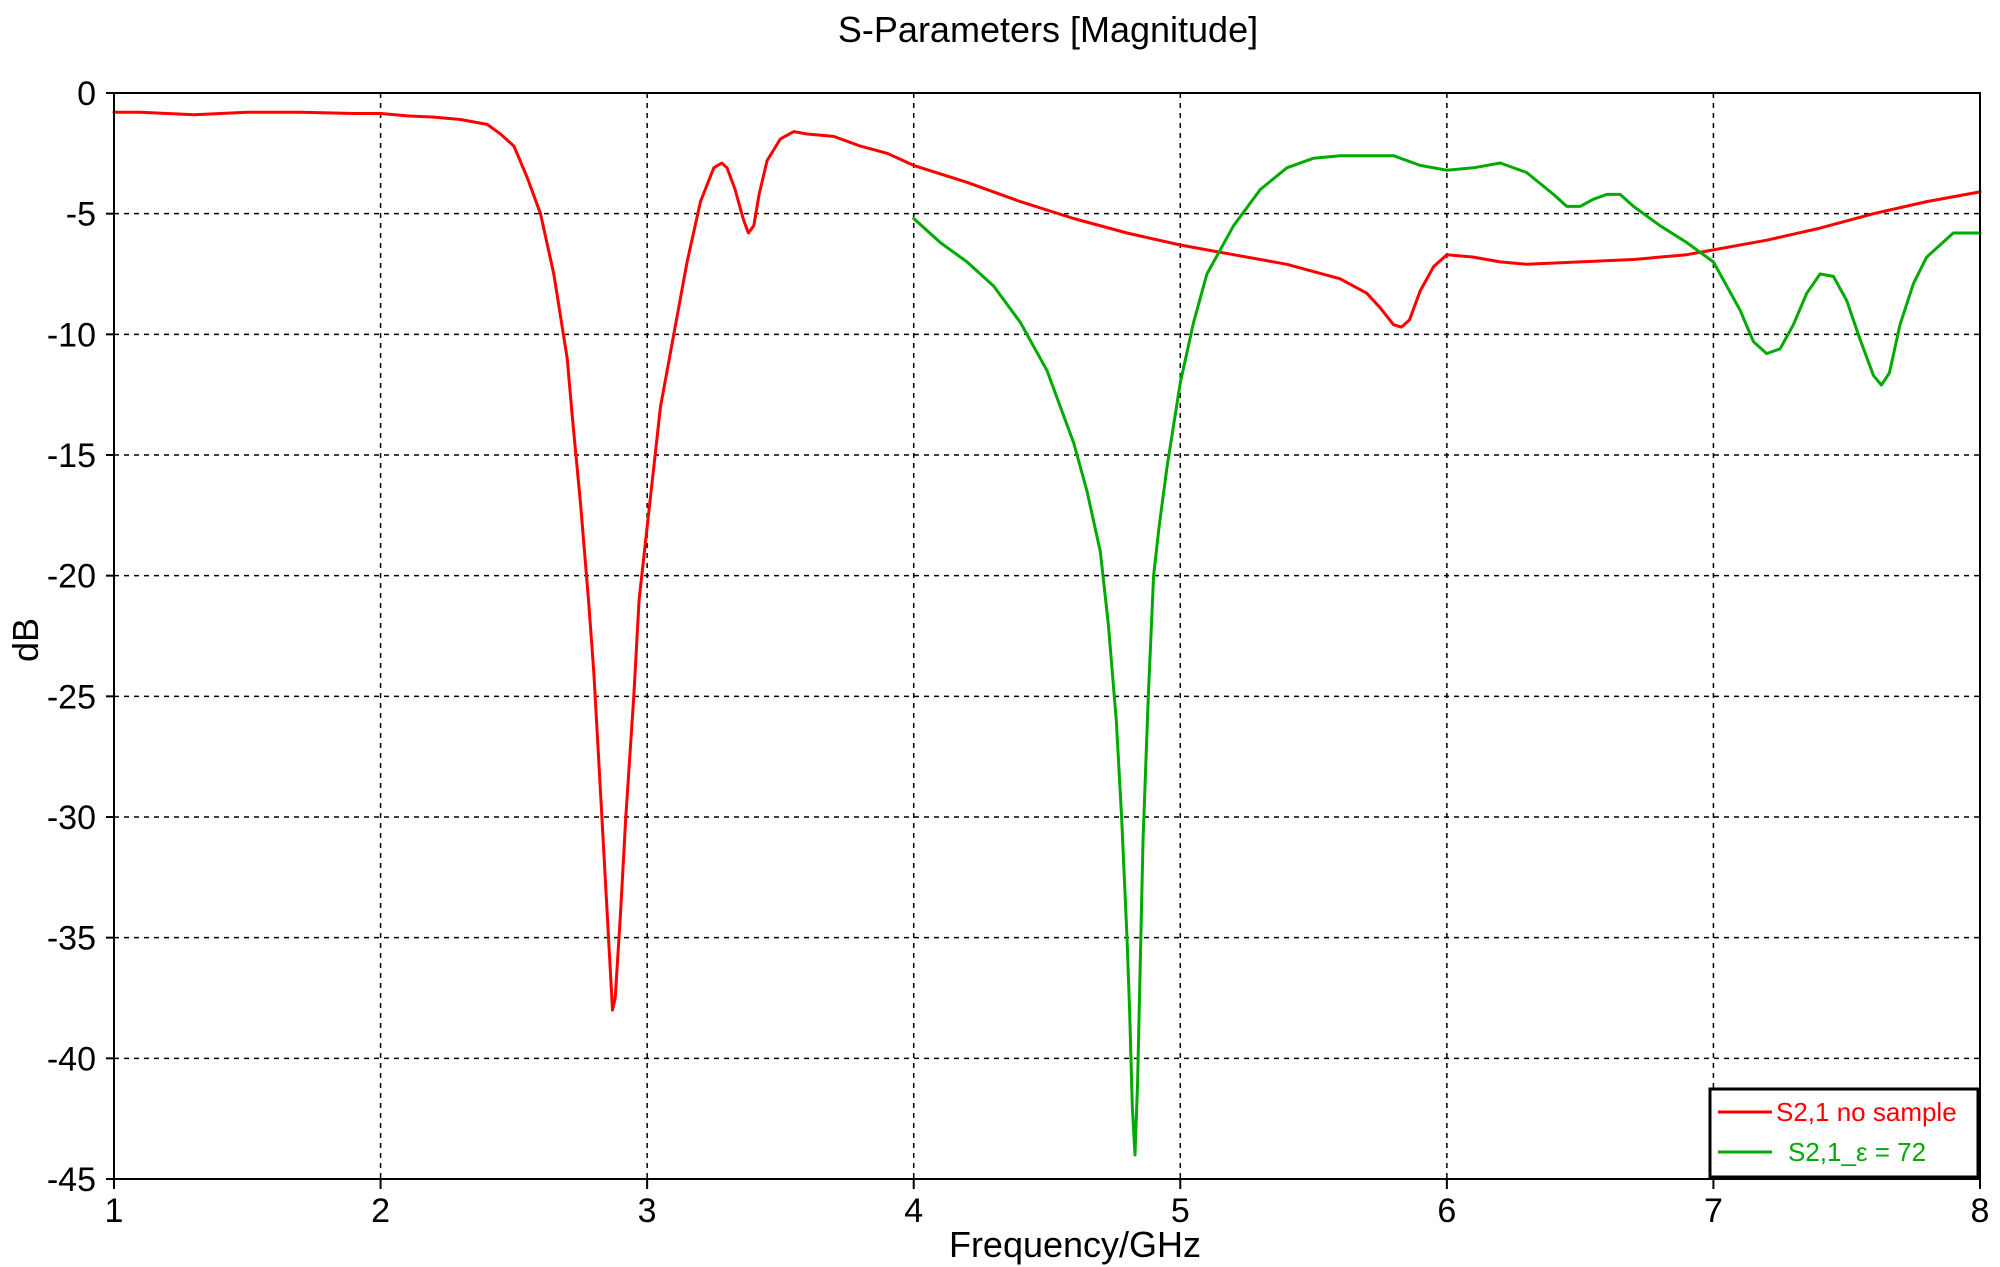 The image size is (2000, 1267). I want to click on x-tick-label: 6, so click(1446, 1211).